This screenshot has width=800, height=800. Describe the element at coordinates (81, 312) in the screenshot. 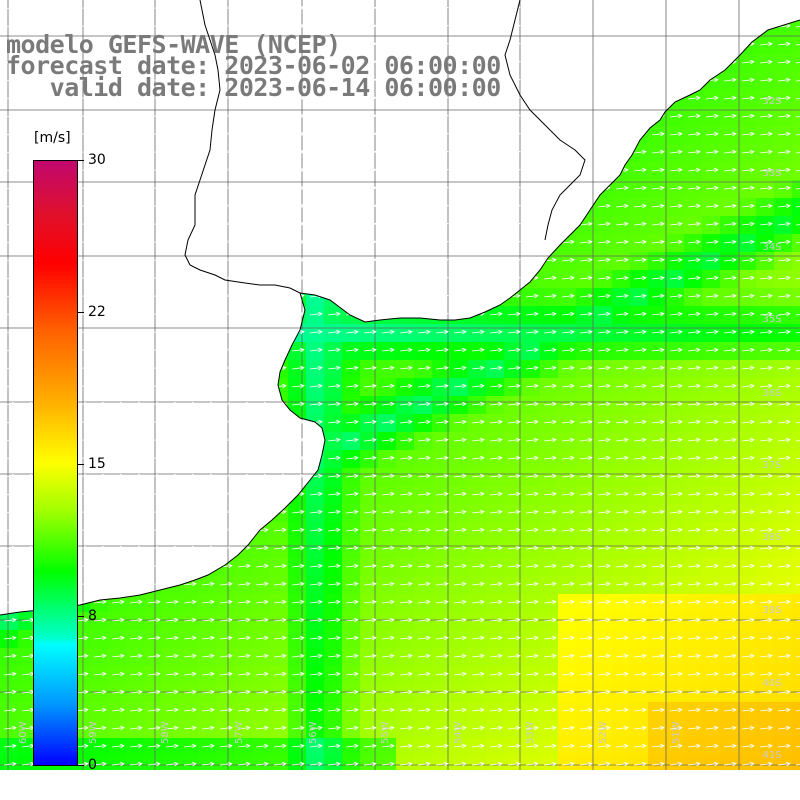

I see `colorbar-tick` at that location.